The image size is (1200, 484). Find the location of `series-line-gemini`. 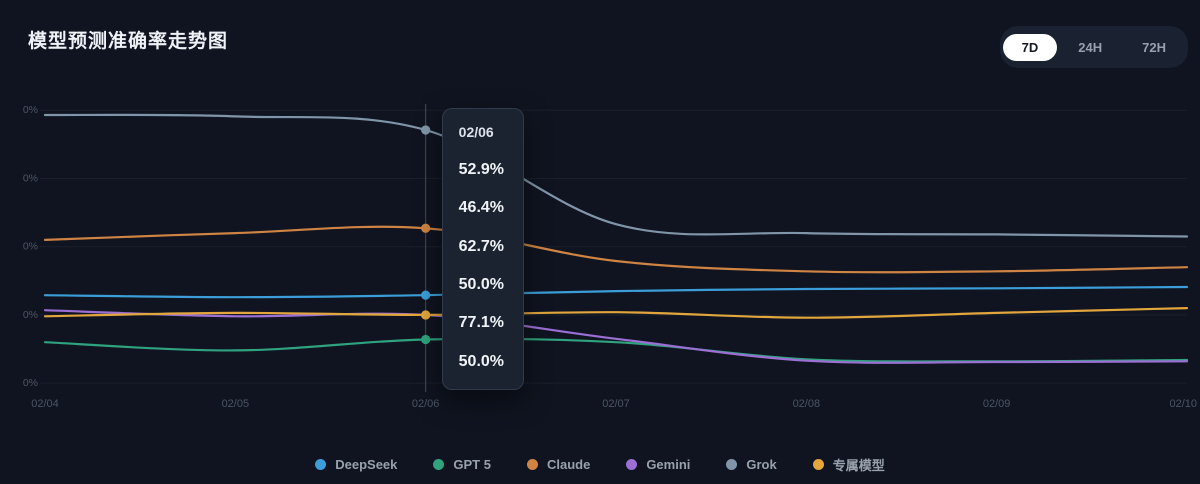

series-line-gemini is located at coordinates (616, 336).